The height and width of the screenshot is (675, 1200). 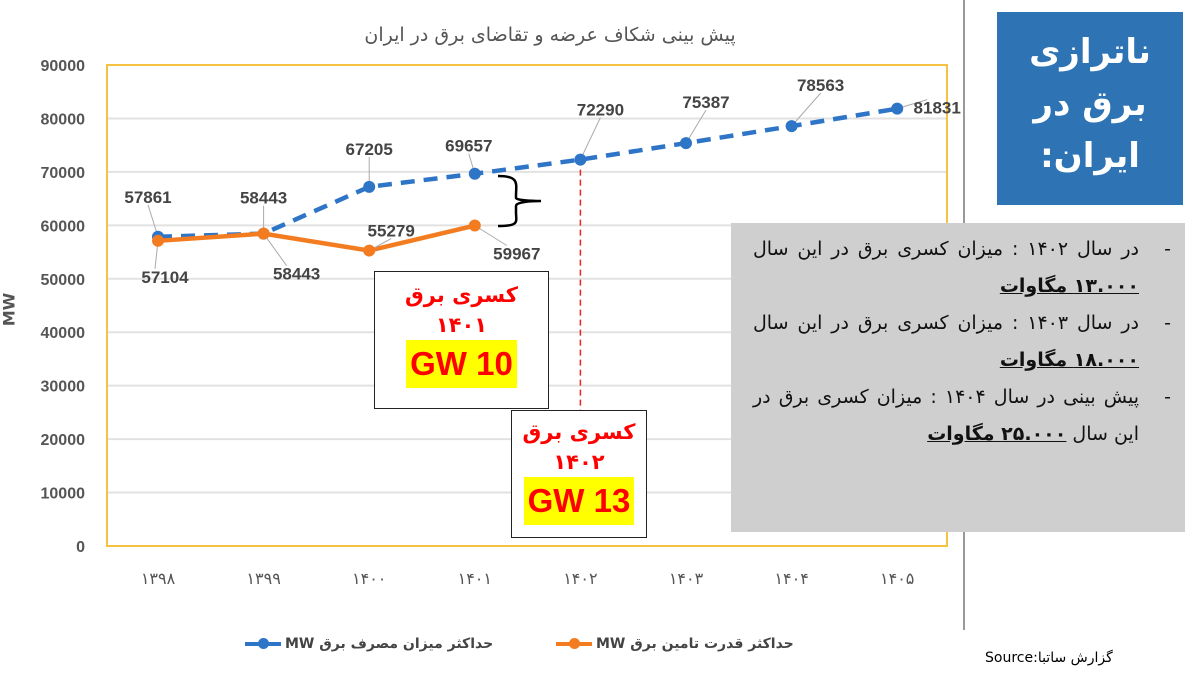 I want to click on y-tick-label: 40000, so click(x=63, y=333).